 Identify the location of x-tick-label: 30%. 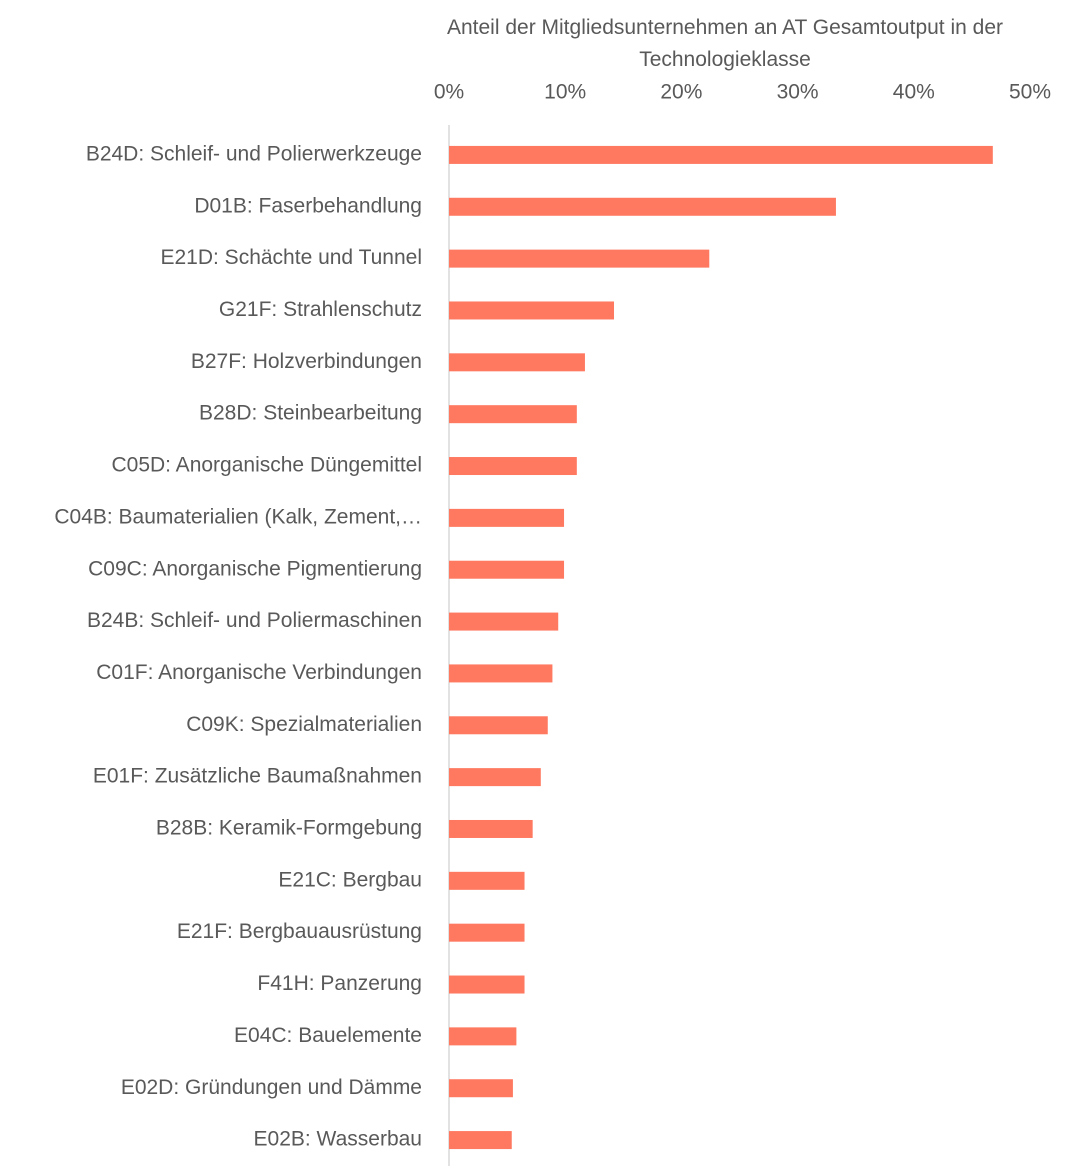
(798, 92).